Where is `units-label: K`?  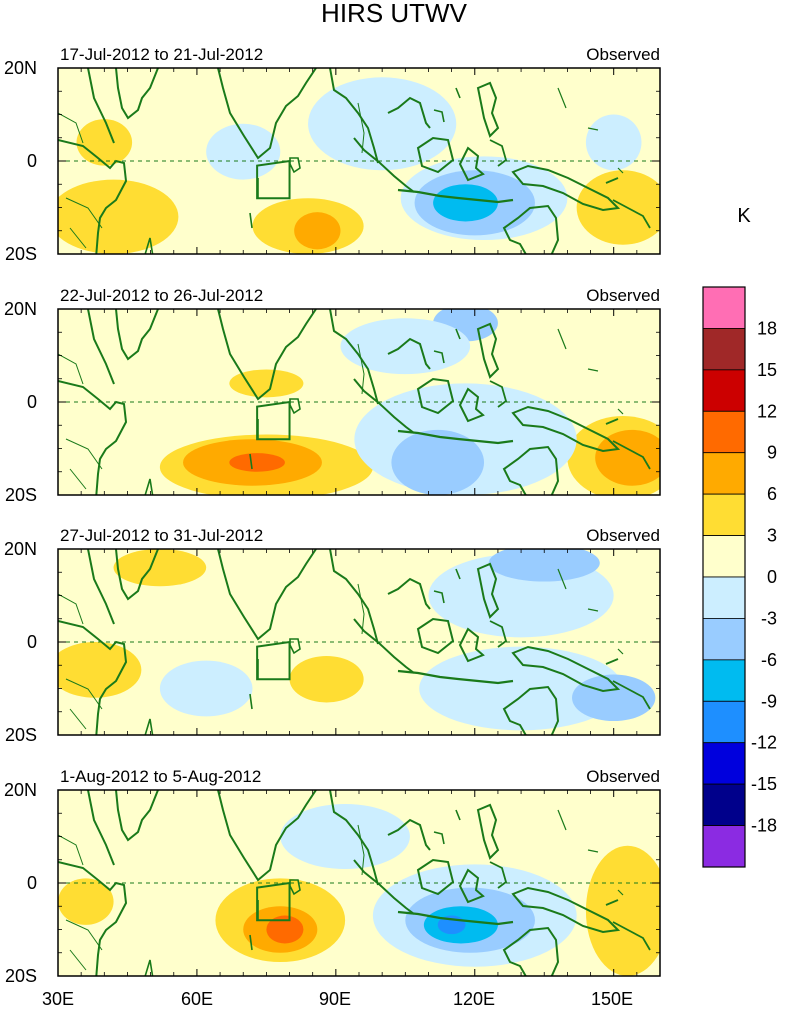
units-label: K is located at coordinates (744, 216).